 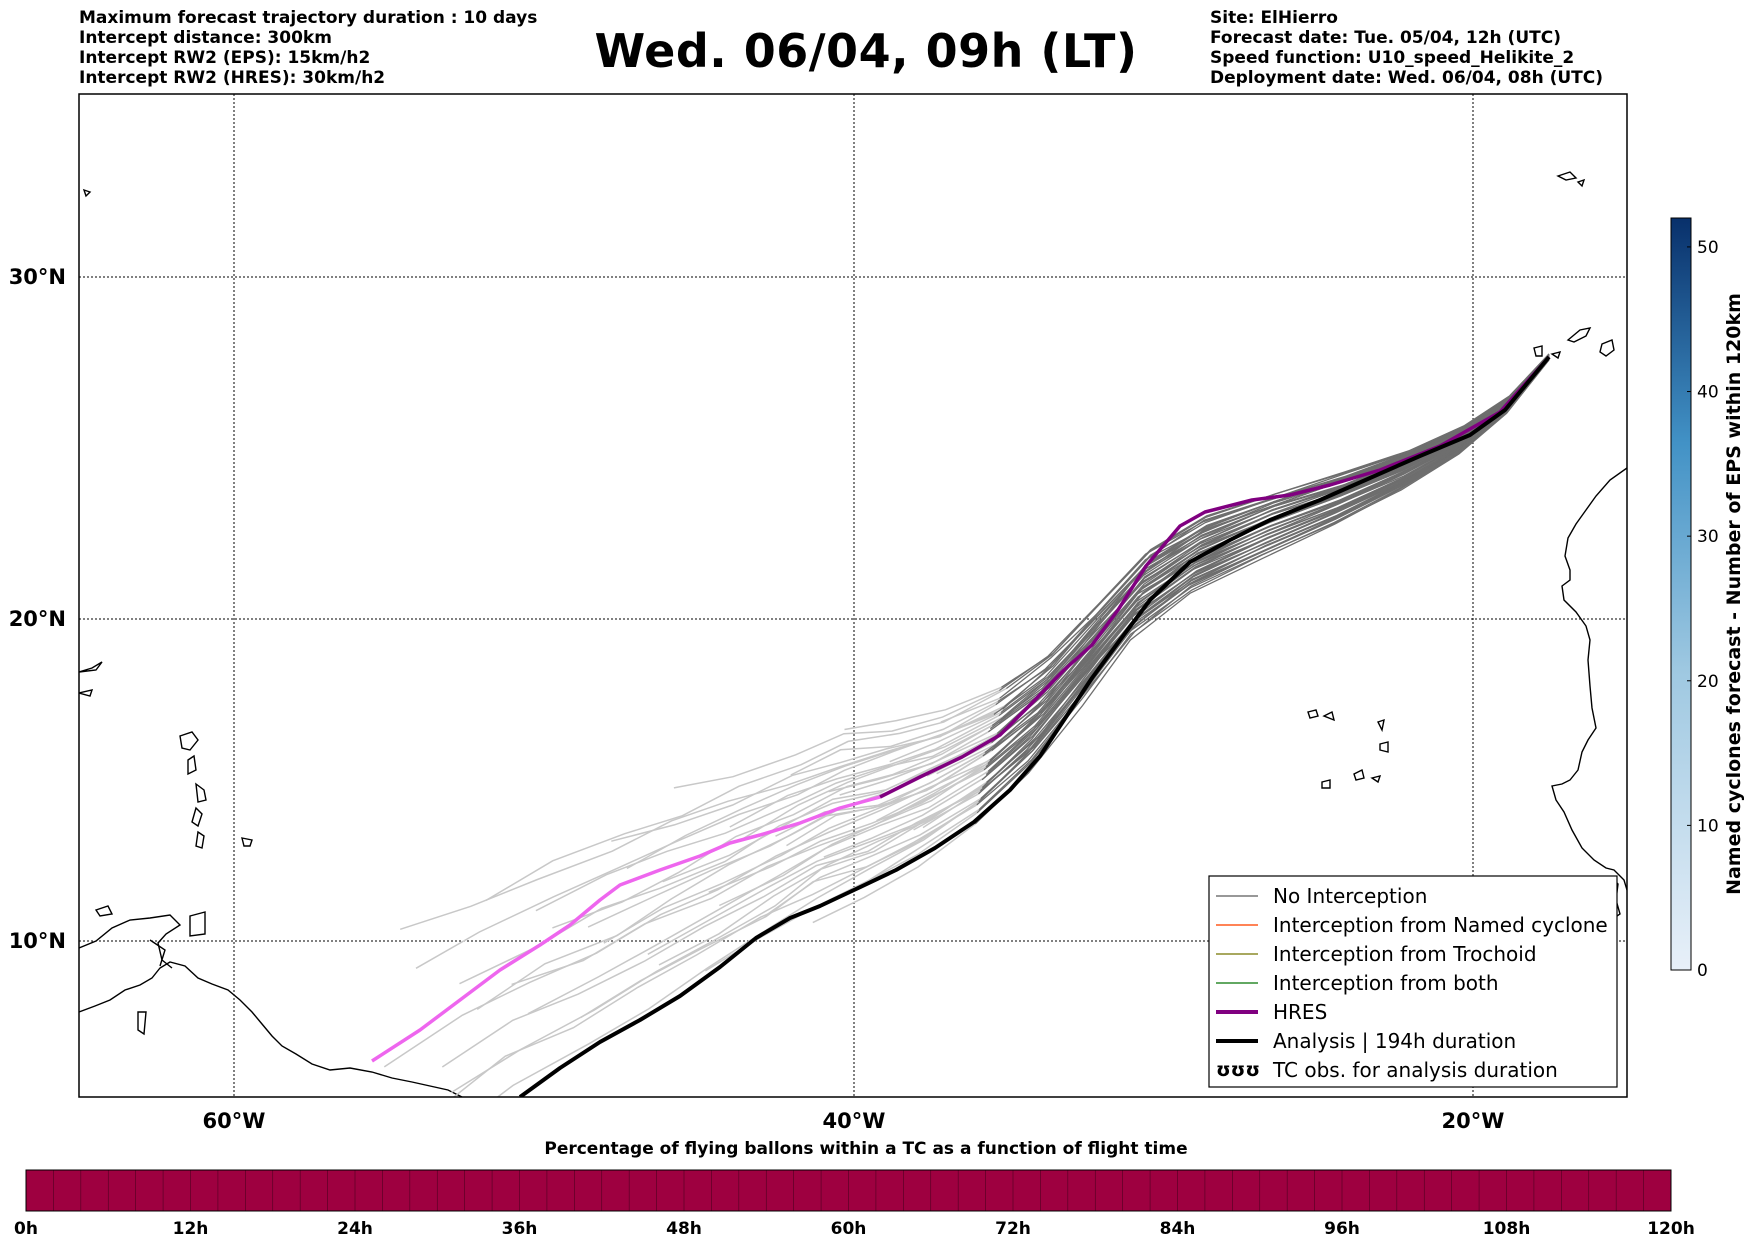 What do you see at coordinates (1300, 1012) in the screenshot?
I see `legend-label: HRES` at bounding box center [1300, 1012].